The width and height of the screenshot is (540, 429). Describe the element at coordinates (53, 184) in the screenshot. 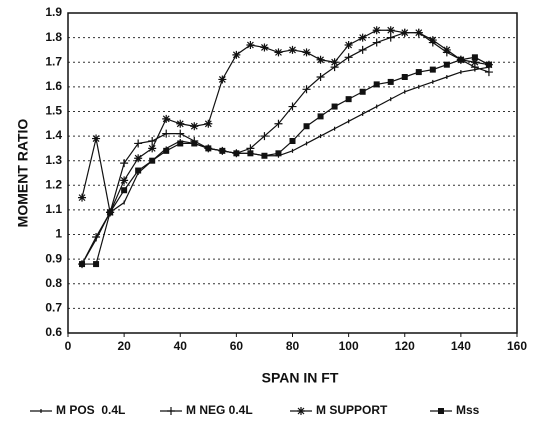

I see `y-tick-label: 1.2` at that location.